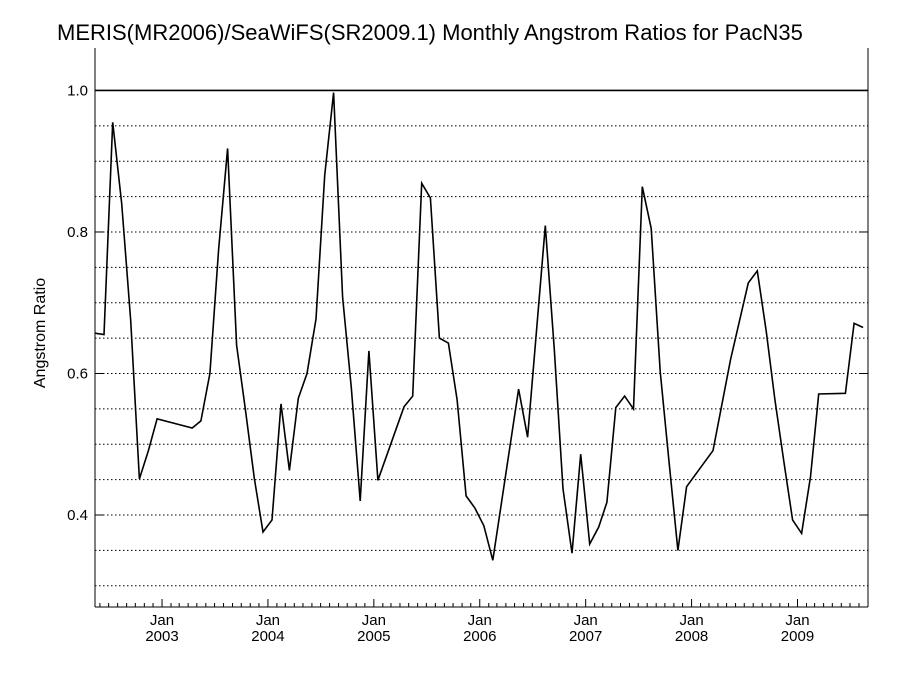 This screenshot has height=675, width=900. What do you see at coordinates (77, 232) in the screenshot?
I see `y-tick-label: 0.8` at bounding box center [77, 232].